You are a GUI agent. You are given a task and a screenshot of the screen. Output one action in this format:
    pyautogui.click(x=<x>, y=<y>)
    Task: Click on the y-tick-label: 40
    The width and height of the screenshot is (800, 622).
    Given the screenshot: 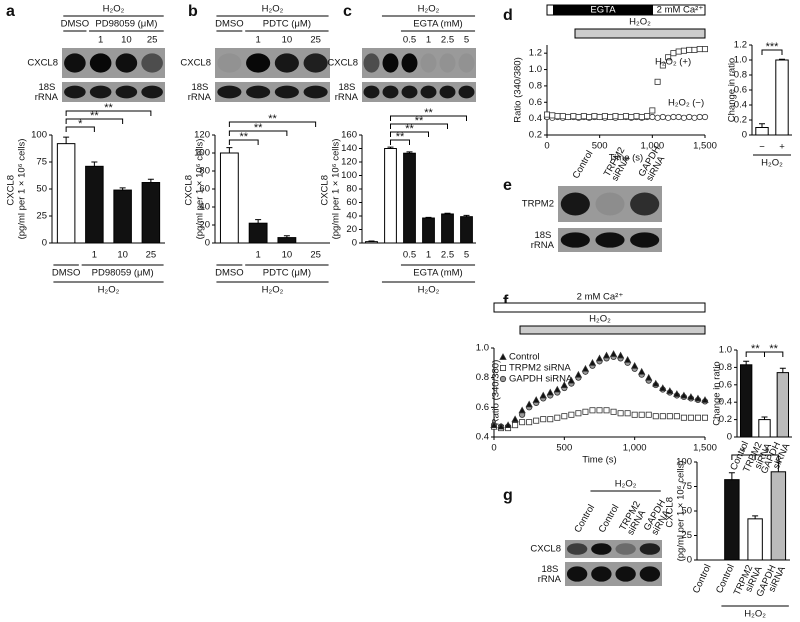 What is the action you would take?
    pyautogui.click(x=351, y=216)
    